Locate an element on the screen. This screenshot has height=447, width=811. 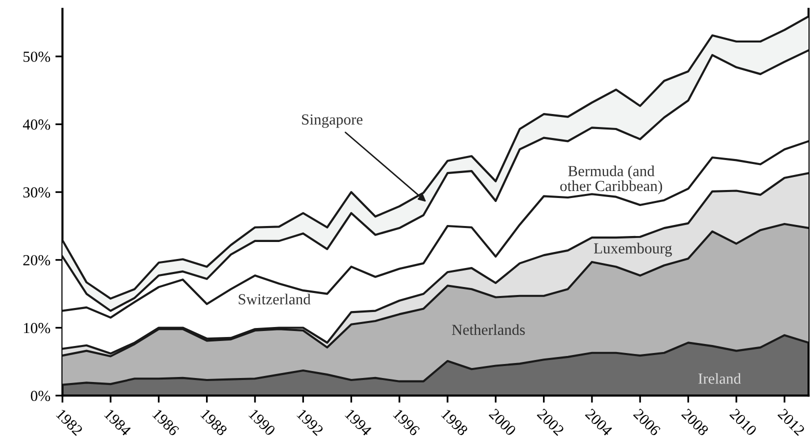
series-label: Luxembourg is located at coordinates (633, 249).